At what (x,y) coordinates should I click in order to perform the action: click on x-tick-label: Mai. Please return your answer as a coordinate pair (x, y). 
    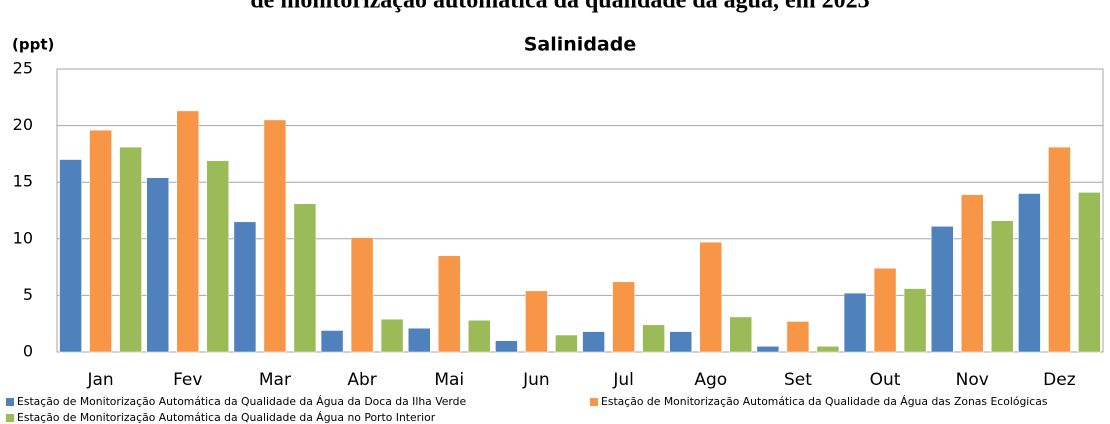
    Looking at the image, I should click on (449, 380).